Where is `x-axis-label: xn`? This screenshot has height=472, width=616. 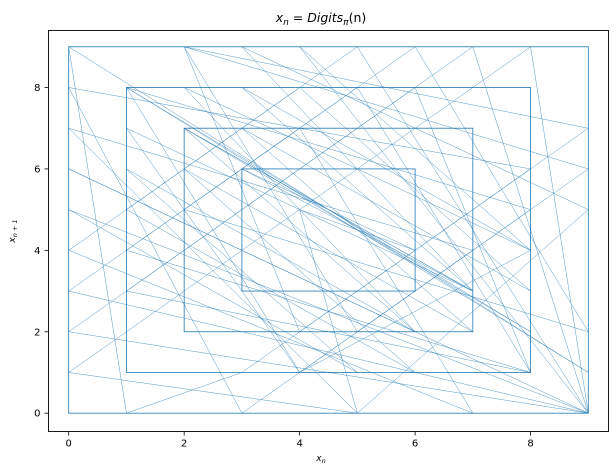
x-axis-label: xn is located at coordinates (320, 459).